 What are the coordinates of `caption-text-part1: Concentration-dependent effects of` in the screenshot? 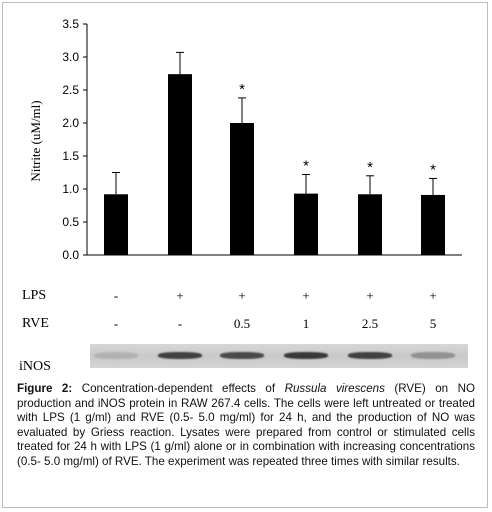 It's located at (178, 388).